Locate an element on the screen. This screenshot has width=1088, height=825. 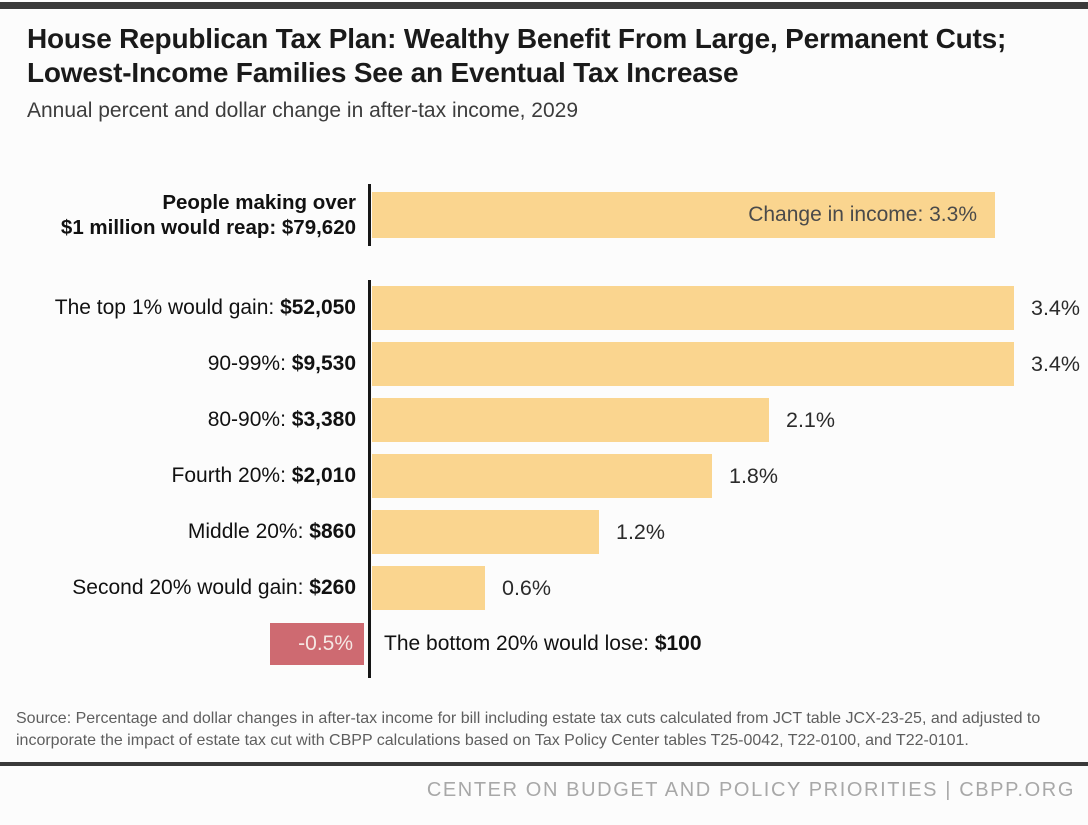
bar-row-label: Second 20% would gain: $260 is located at coordinates (178, 588).